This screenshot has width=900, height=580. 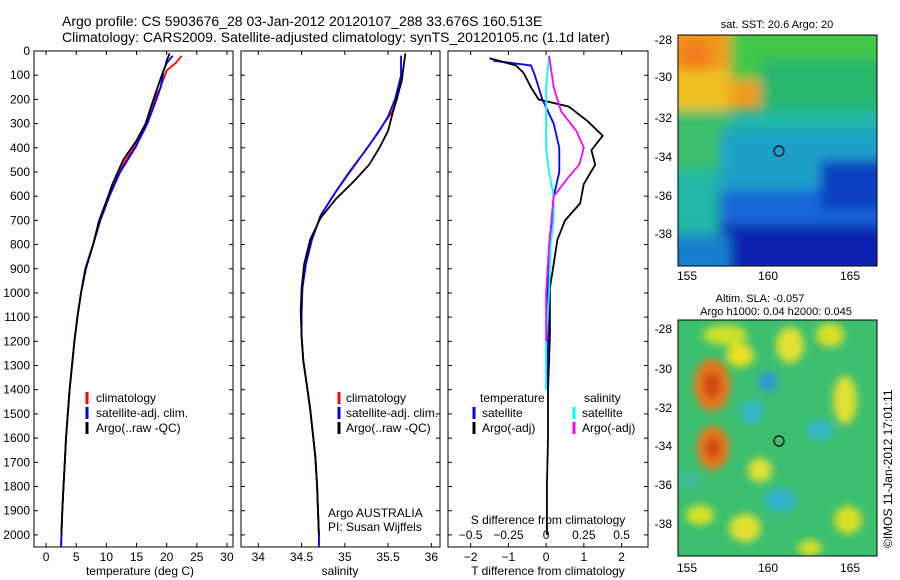 What do you see at coordinates (888, 468) in the screenshot?
I see `credit-stamp: ©IMOS 11-Jan-2012 17:01:11` at bounding box center [888, 468].